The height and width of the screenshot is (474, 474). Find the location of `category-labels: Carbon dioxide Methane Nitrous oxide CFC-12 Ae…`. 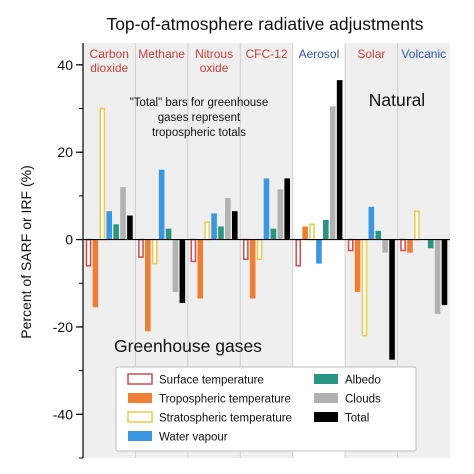

category-labels: Carbon dioxide Methane Nitrous oxide CFC-12 Ae… is located at coordinates (268, 61).